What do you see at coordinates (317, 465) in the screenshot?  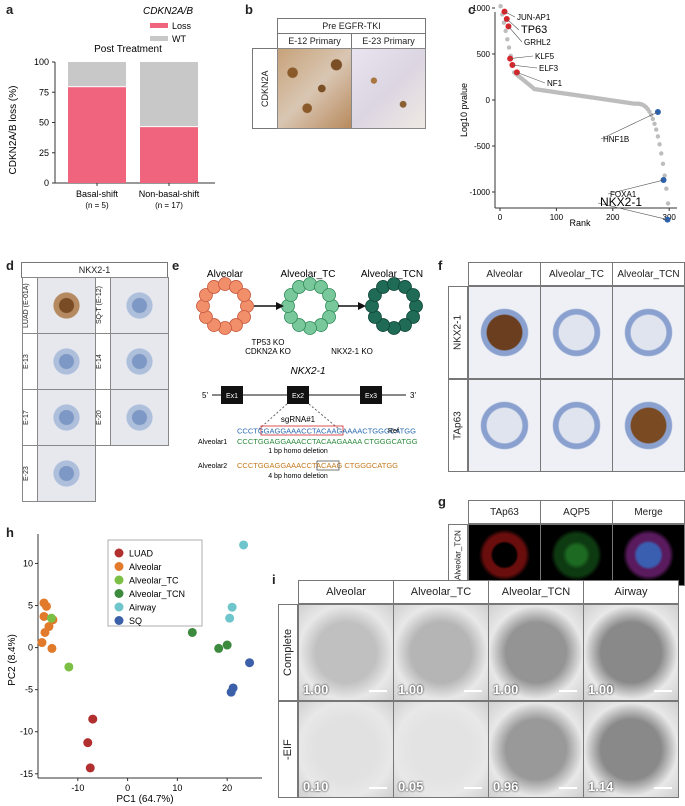 I see `seq-alveolar2: CCCTGGAGGAAACCTACAAG CTGGGCATGG` at bounding box center [317, 465].